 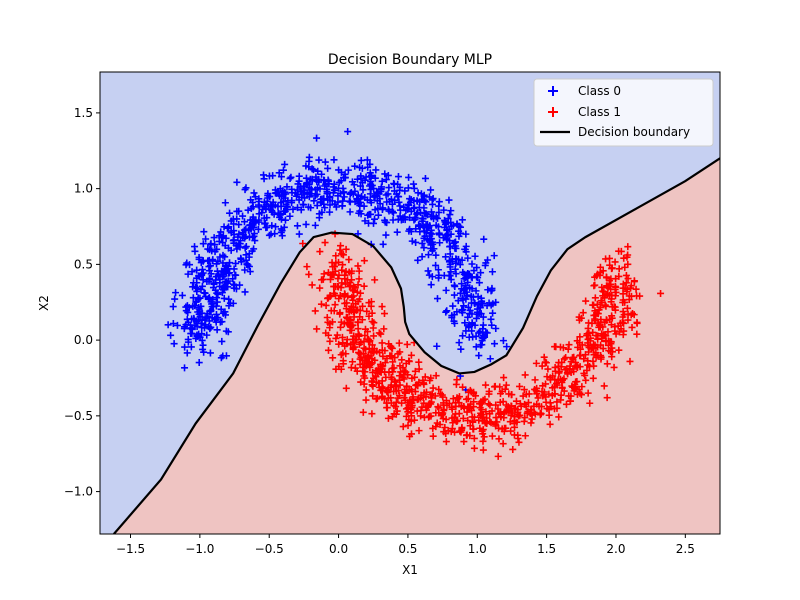 What do you see at coordinates (477, 549) in the screenshot?
I see `x-tick-label: 1.0` at bounding box center [477, 549].